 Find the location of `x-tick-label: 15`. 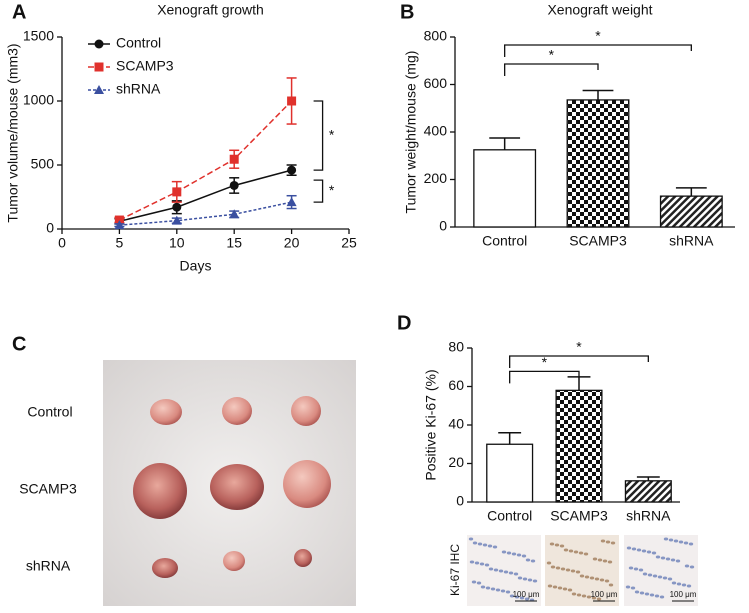

x-tick-label: 15 is located at coordinates (234, 243).